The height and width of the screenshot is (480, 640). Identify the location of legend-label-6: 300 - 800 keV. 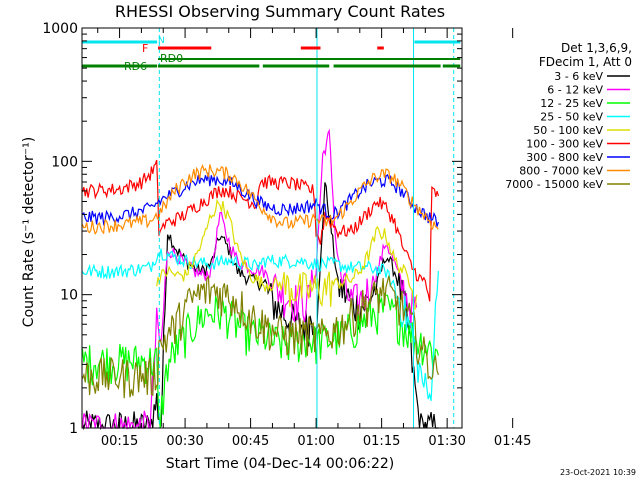
(564, 157).